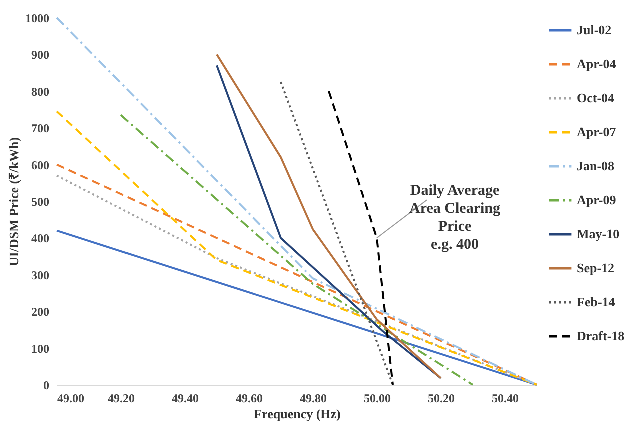 The image size is (633, 427). I want to click on legend-label: Jan-08, so click(596, 166).